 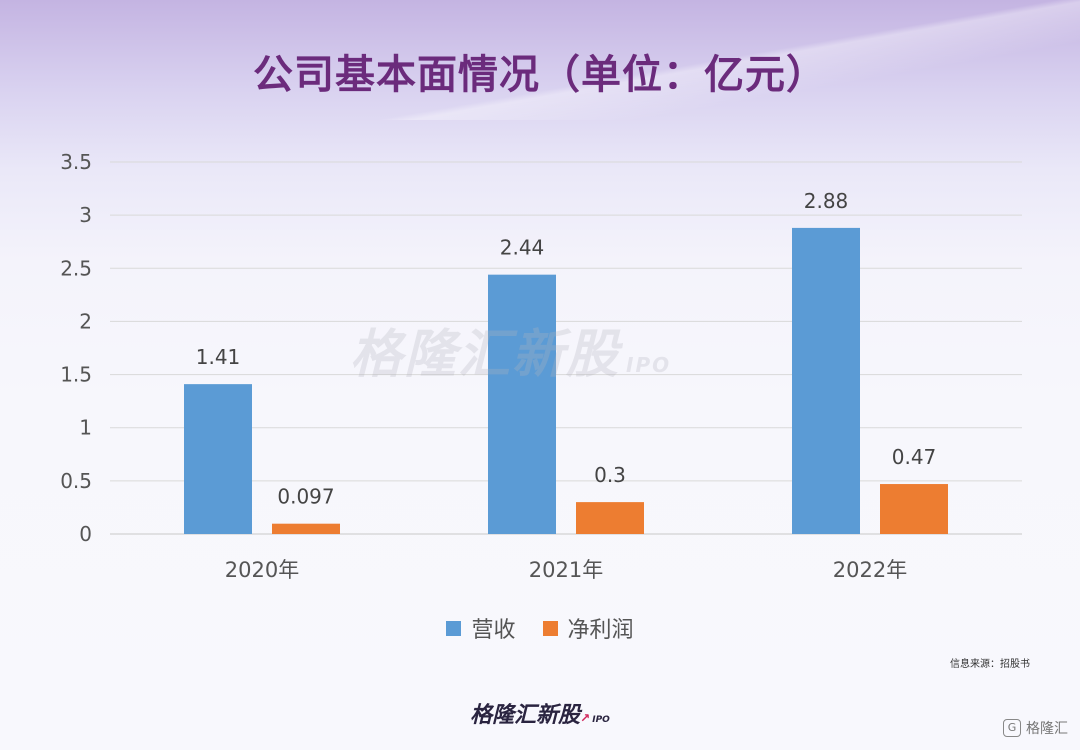 I want to click on legend-item-revenue: 营收, so click(x=481, y=628).